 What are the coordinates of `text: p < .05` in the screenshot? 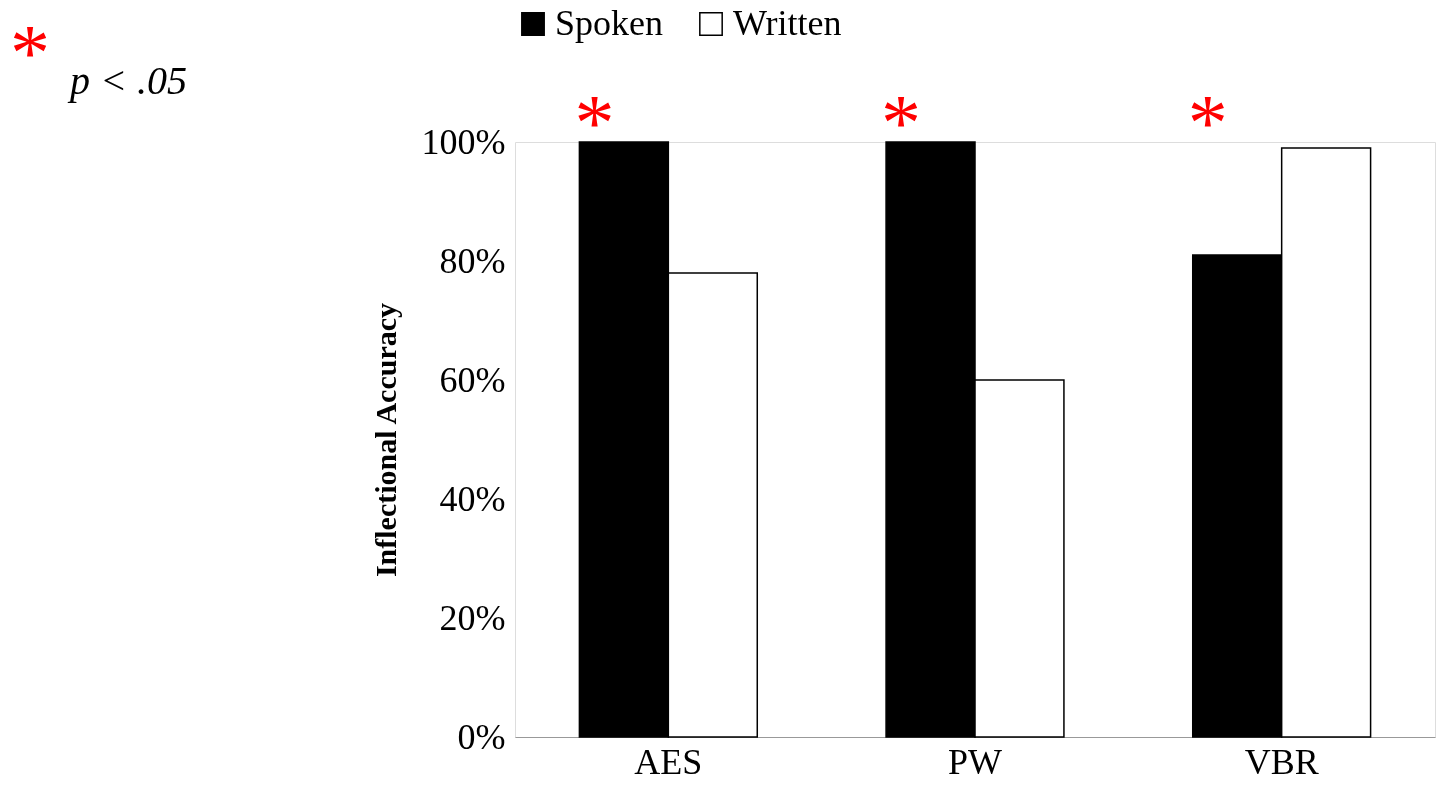 It's located at (127, 80).